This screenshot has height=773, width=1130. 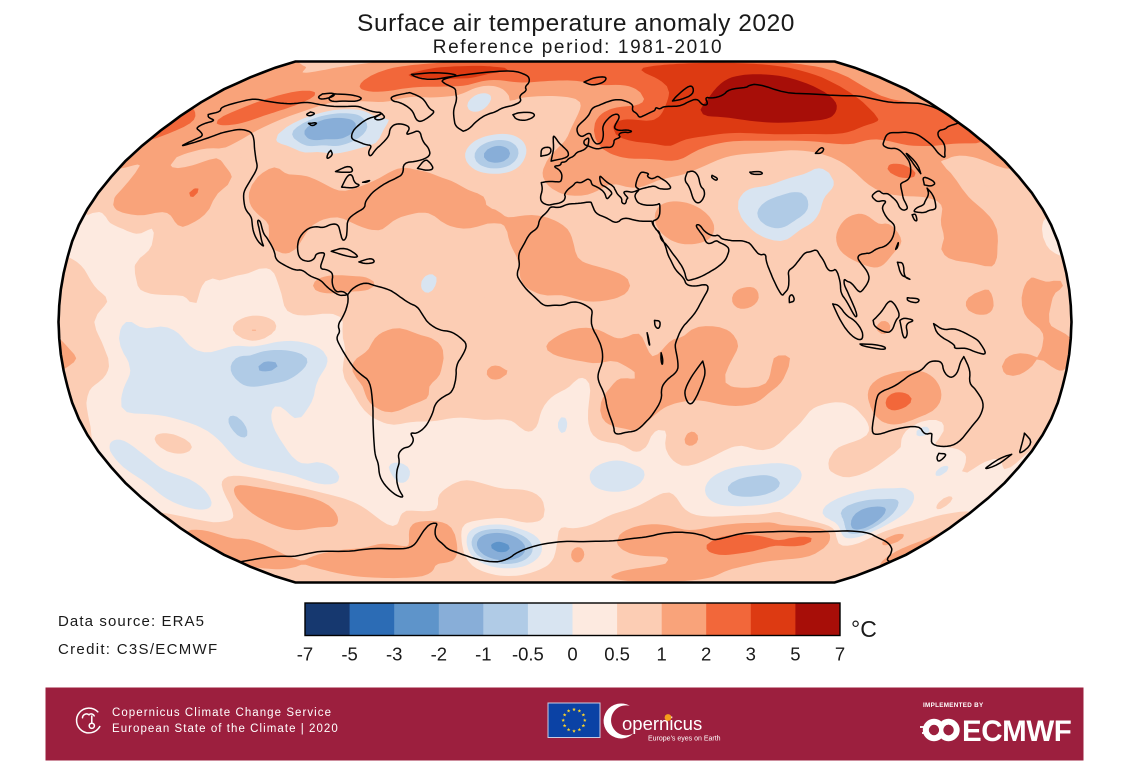 What do you see at coordinates (572, 654) in the screenshot?
I see `svg-text: 0` at bounding box center [572, 654].